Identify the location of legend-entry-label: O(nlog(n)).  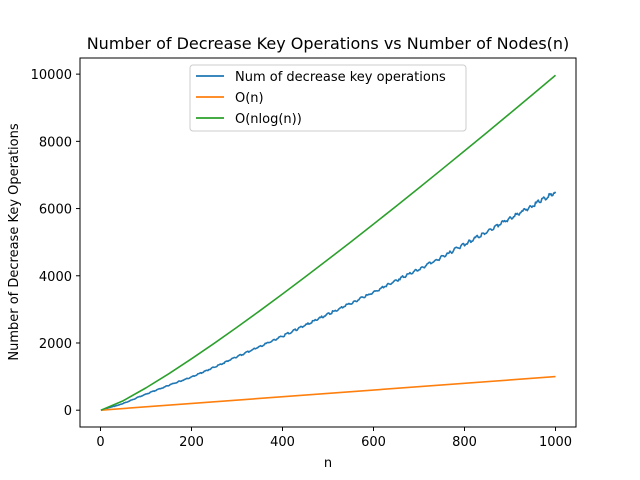
(268, 119).